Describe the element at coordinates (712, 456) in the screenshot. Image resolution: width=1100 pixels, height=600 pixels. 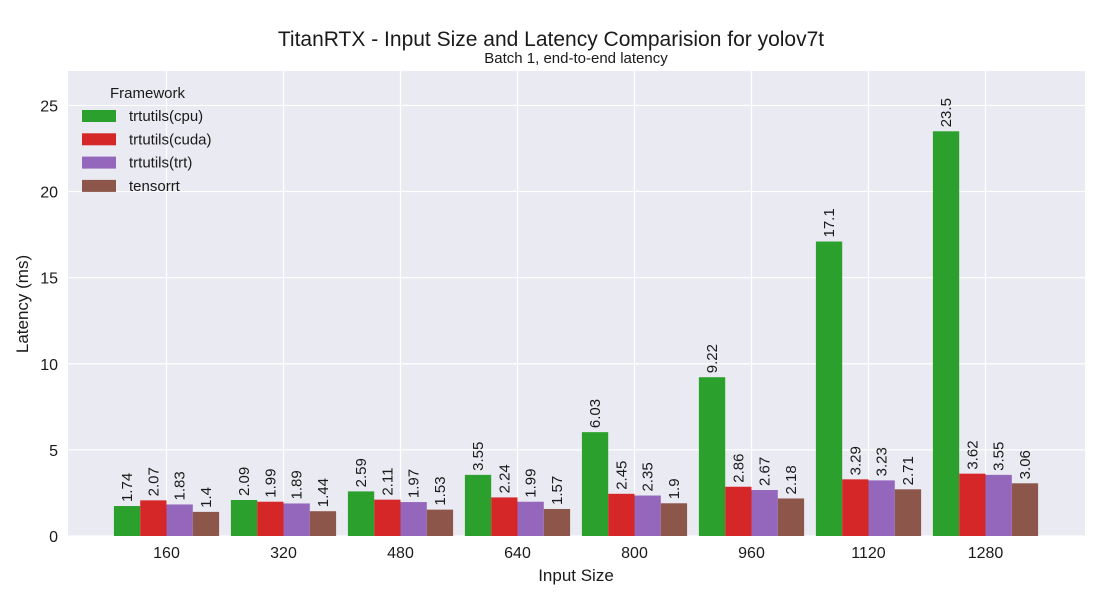
I see `bar-trtutils-cpu--960` at that location.